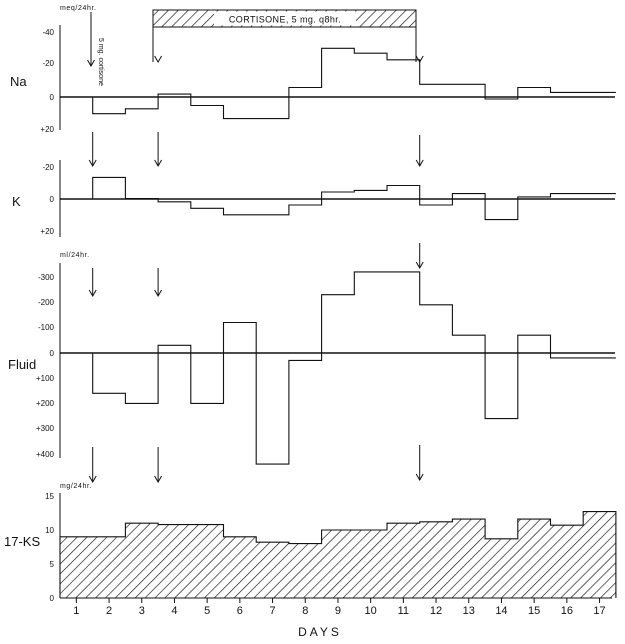  What do you see at coordinates (52, 598) in the screenshot?
I see `ks-ytick: 0` at bounding box center [52, 598].